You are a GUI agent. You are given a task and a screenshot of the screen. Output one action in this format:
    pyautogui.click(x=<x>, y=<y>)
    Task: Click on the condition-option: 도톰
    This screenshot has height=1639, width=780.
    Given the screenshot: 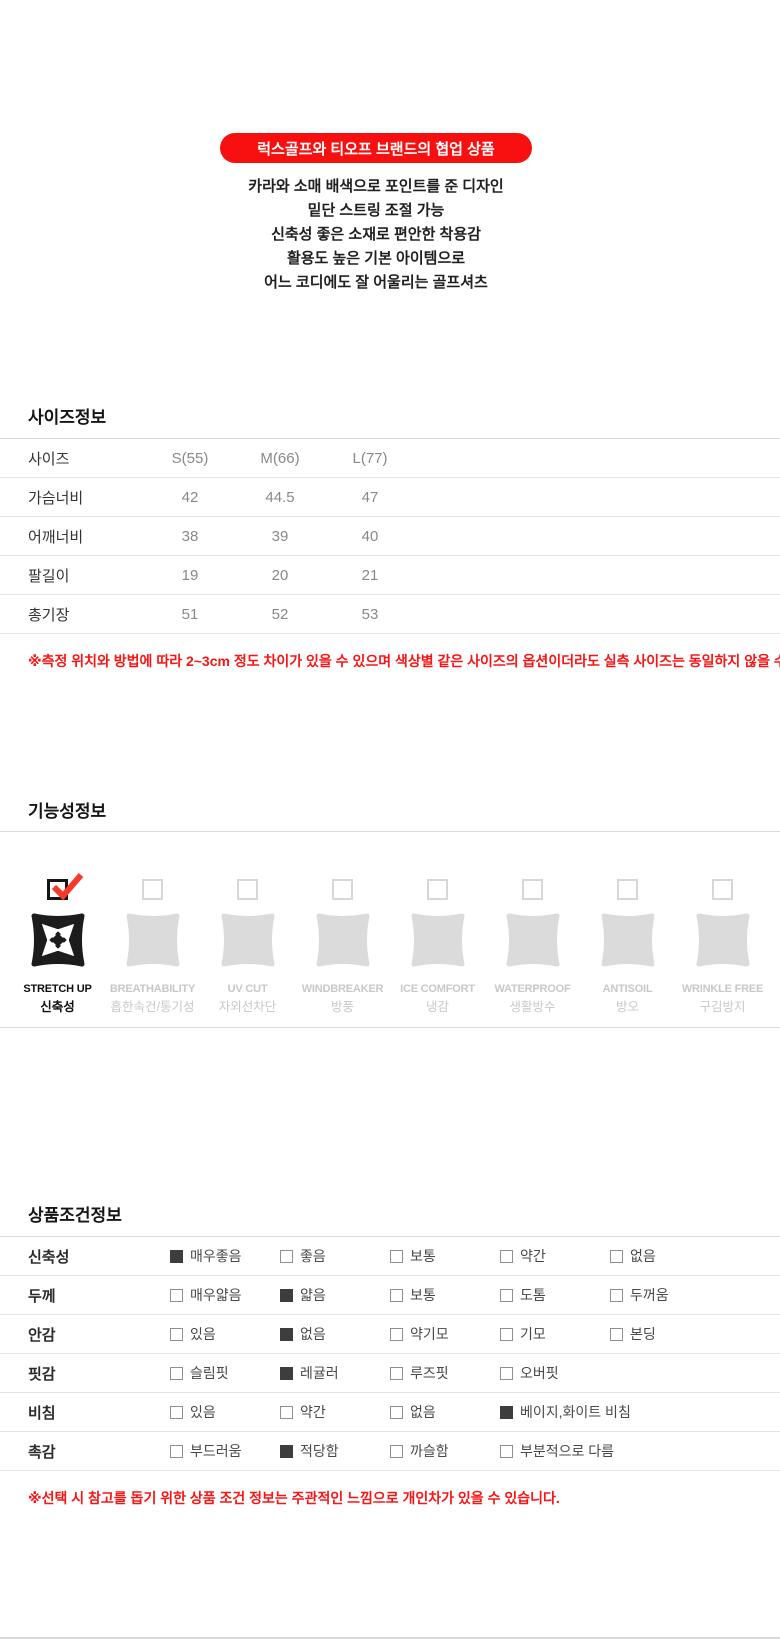 What is the action you would take?
    pyautogui.click(x=555, y=1295)
    